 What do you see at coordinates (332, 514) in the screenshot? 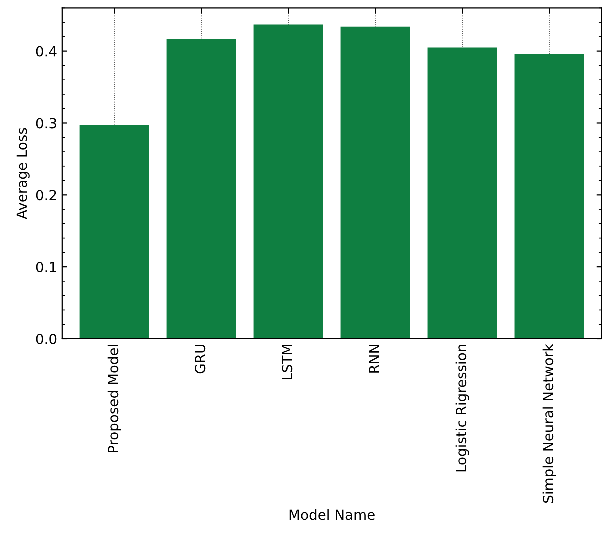
I see `x-axis-title: Model Name` at bounding box center [332, 514].